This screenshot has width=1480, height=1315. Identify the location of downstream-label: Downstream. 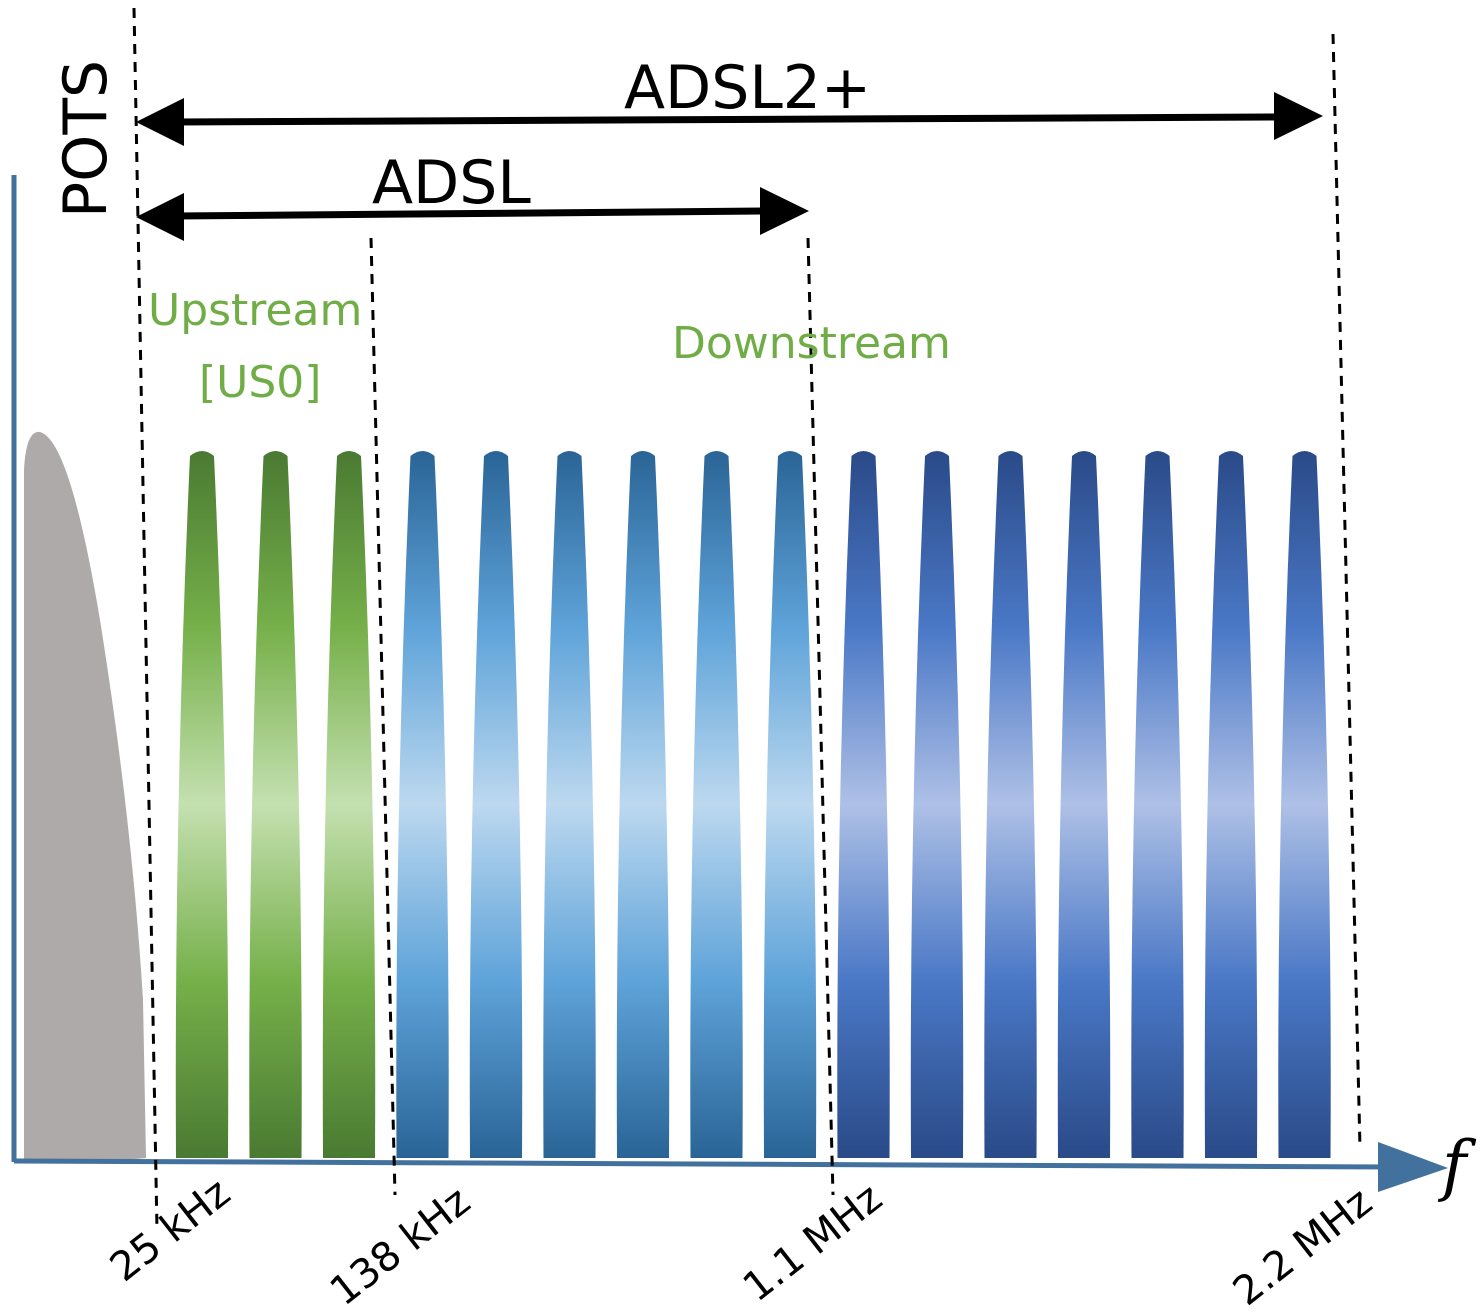
(811, 343).